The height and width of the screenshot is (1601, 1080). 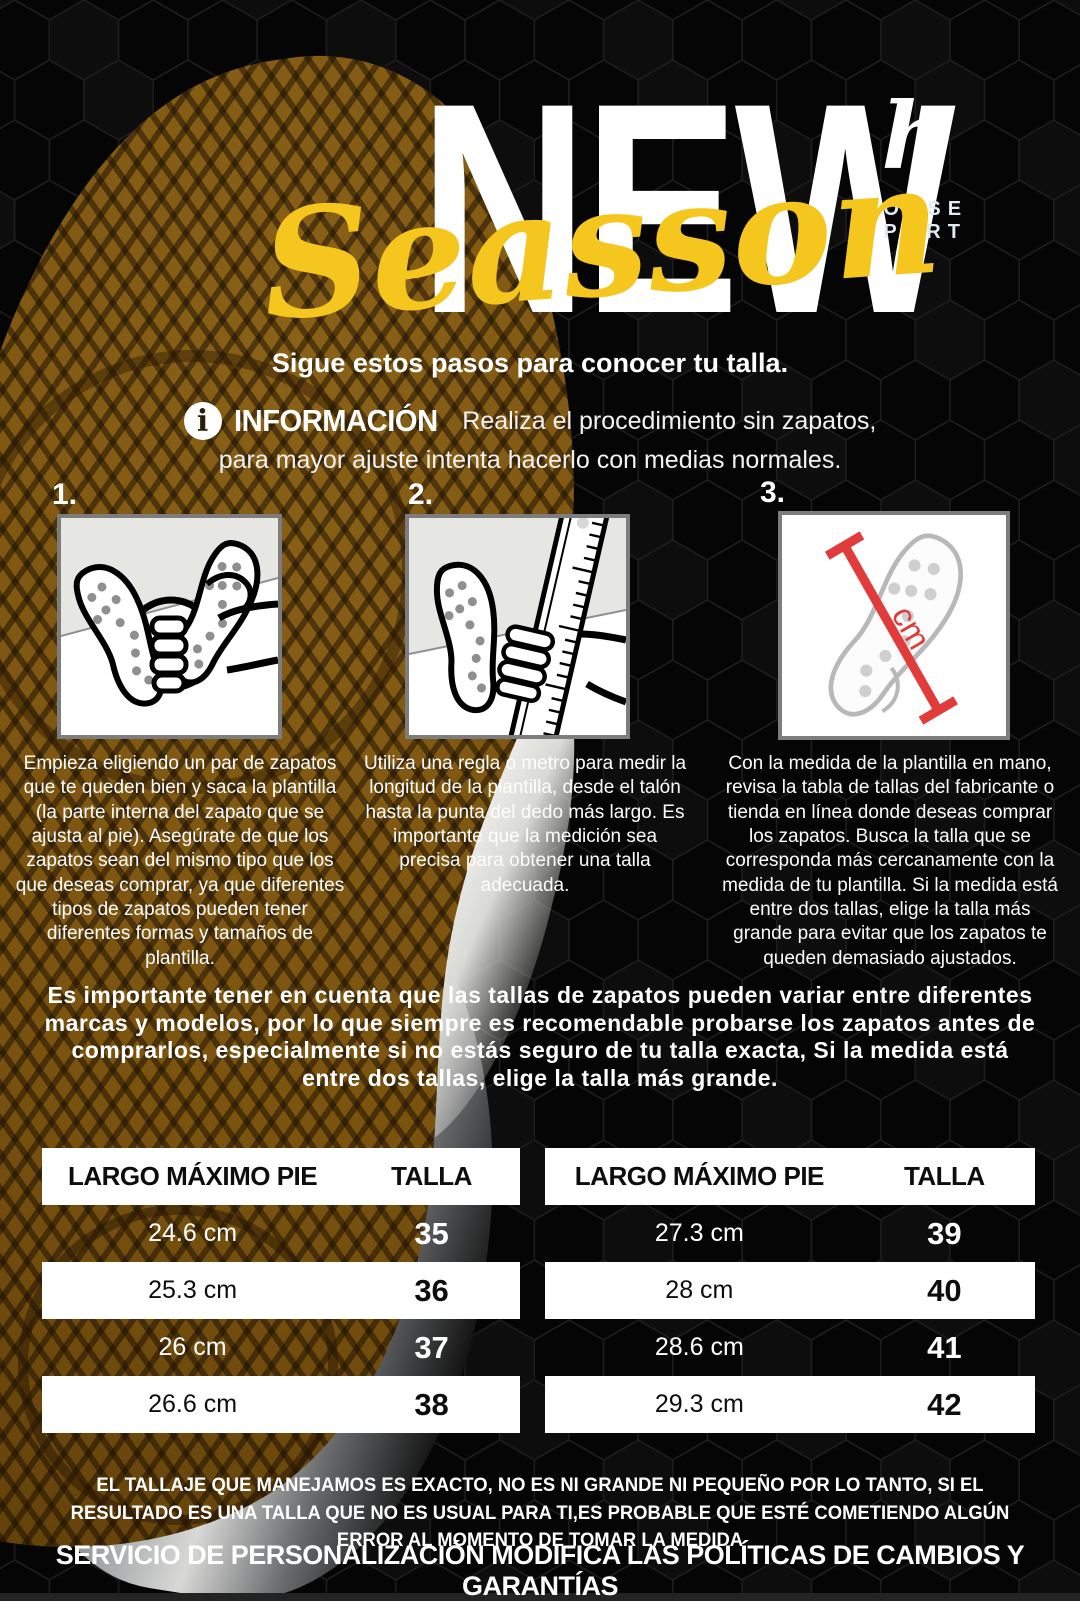 I want to click on table-row: 24.6 cm 35, so click(x=298, y=1233).